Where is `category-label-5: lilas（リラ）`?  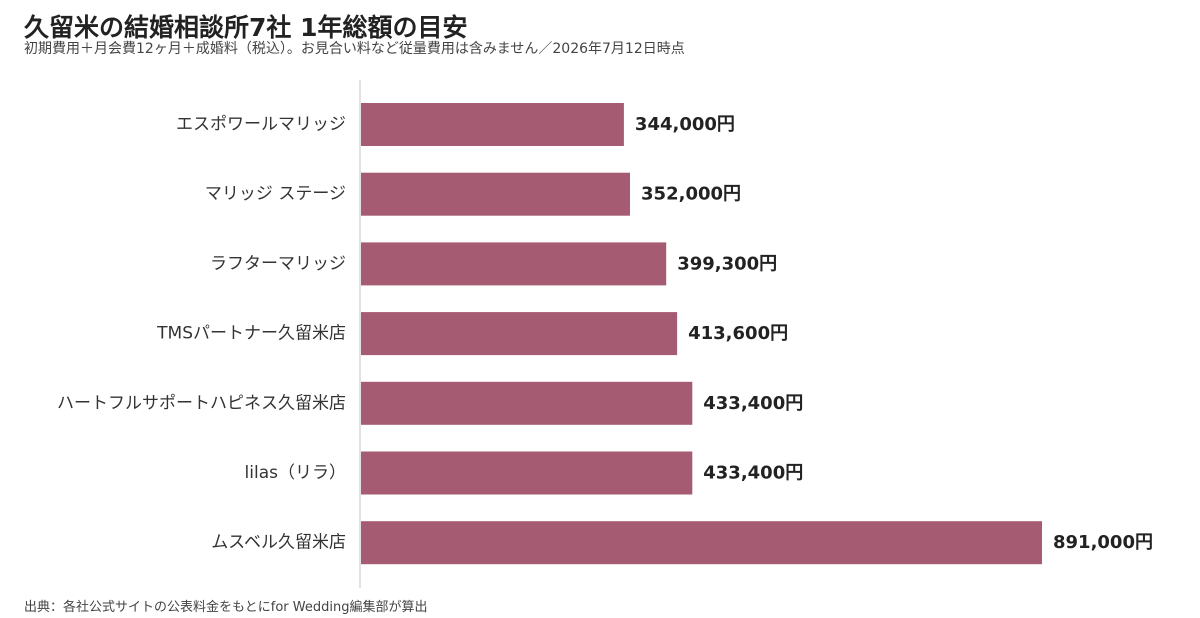 category-label-5: lilas（リラ） is located at coordinates (295, 473).